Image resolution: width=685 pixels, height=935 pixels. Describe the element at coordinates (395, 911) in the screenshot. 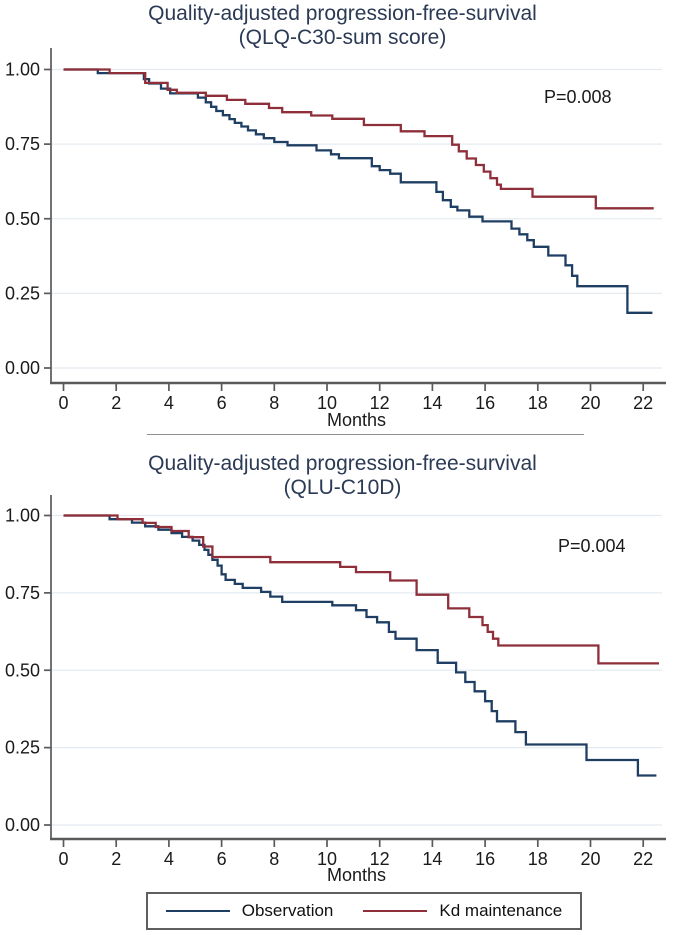

I see `kd-maintenance-line-swatch` at that location.